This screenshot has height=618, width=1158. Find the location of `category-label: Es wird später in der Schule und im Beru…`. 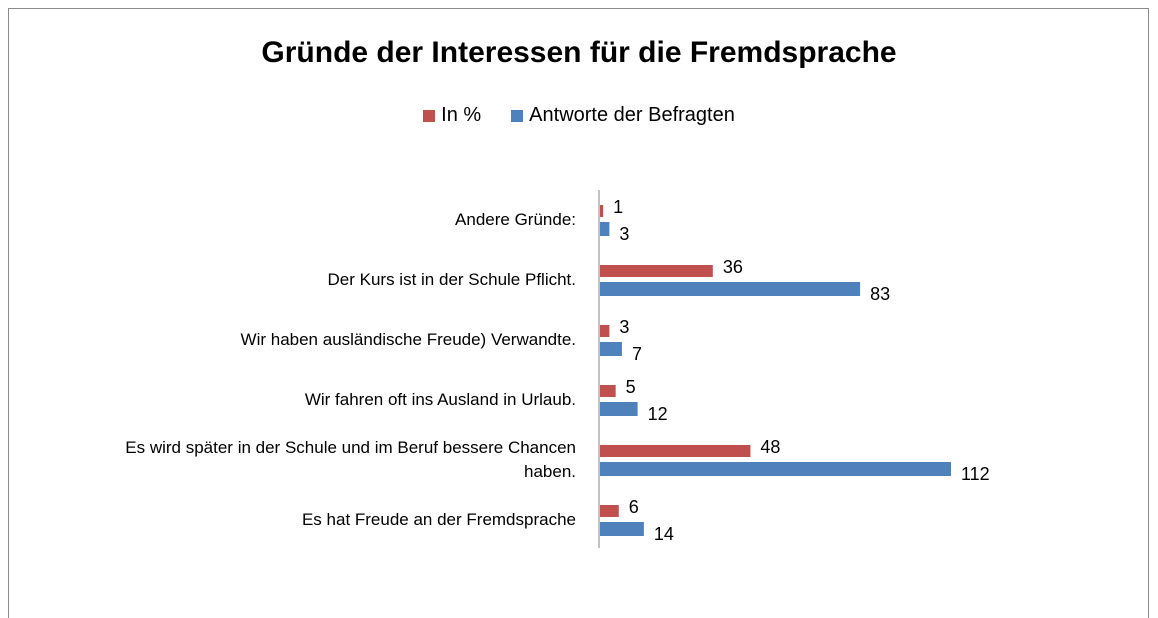

category-label: Es wird später in der Schule und im Beru… is located at coordinates (350, 459).